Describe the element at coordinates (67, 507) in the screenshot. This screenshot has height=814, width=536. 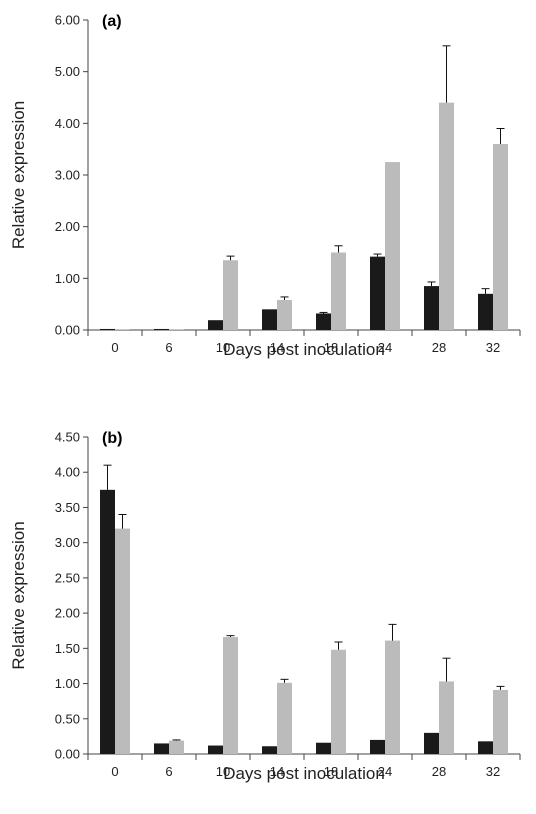
I see `y-tick-label: 3.50` at that location.